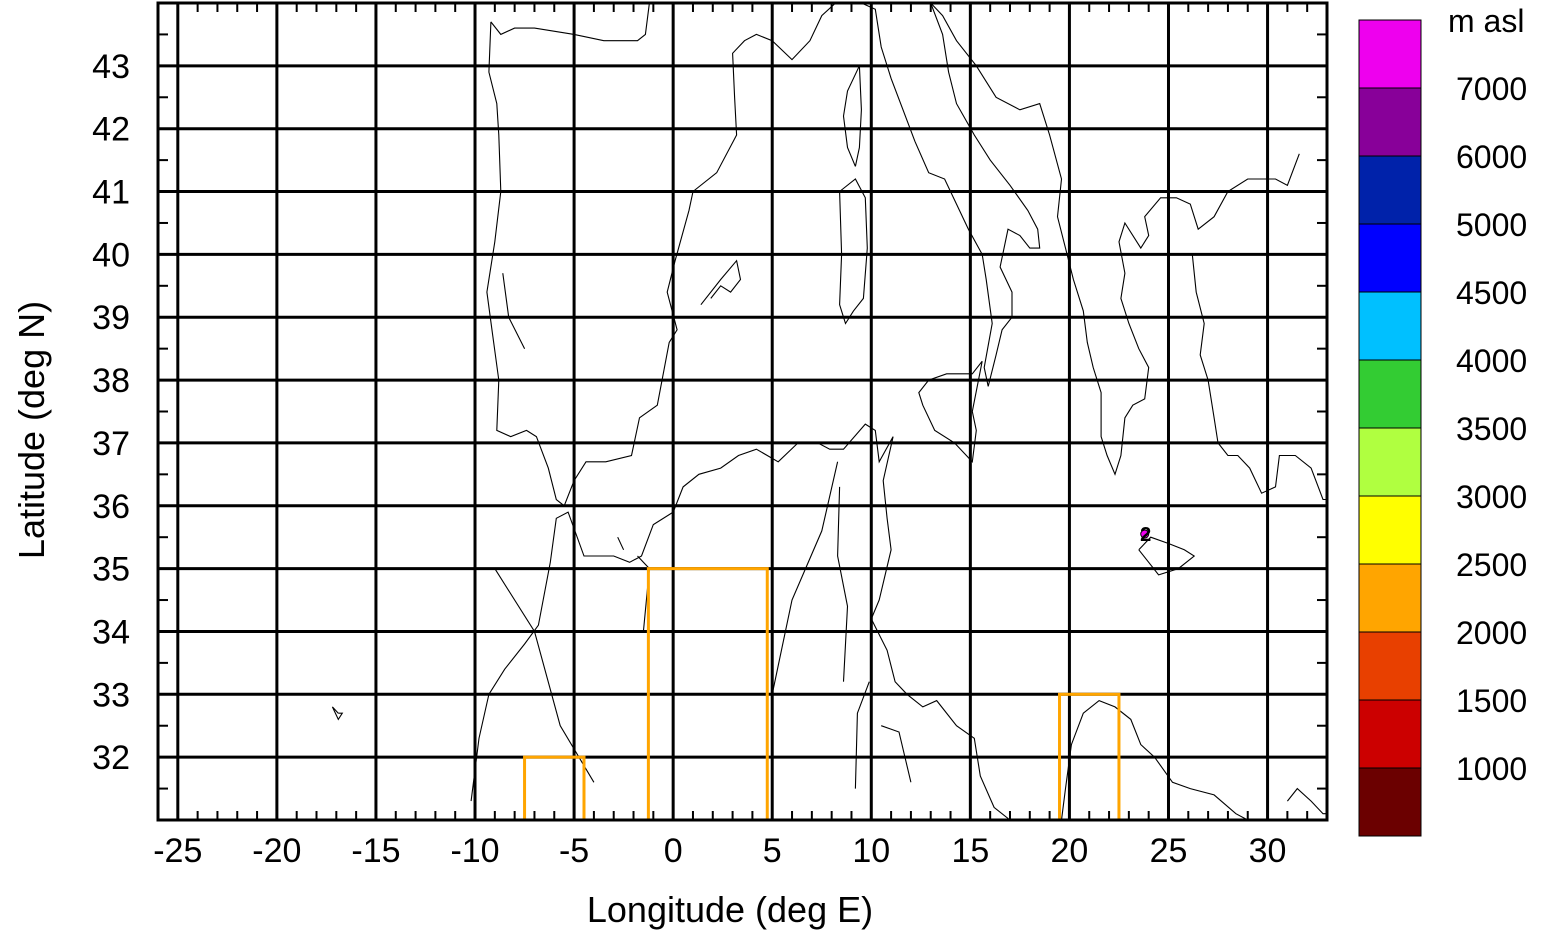 This screenshot has width=1552, height=934. Describe the element at coordinates (111, 444) in the screenshot. I see `y-tick-label: 37` at that location.